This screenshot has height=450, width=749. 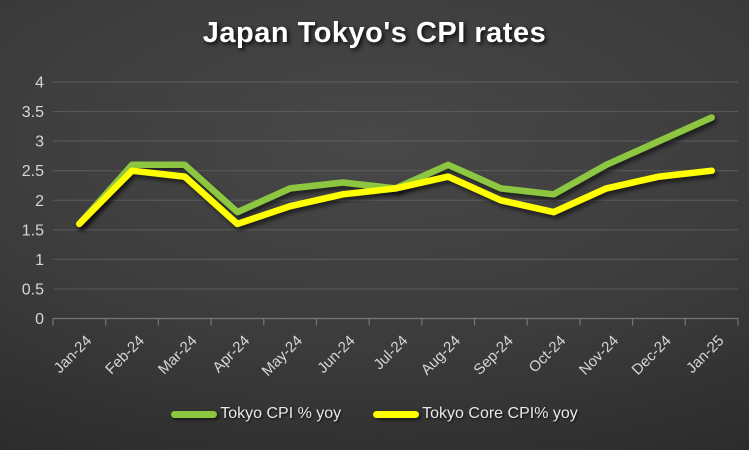 What do you see at coordinates (493, 355) in the screenshot?
I see `x-axis-tick-label: Sep-24` at bounding box center [493, 355].